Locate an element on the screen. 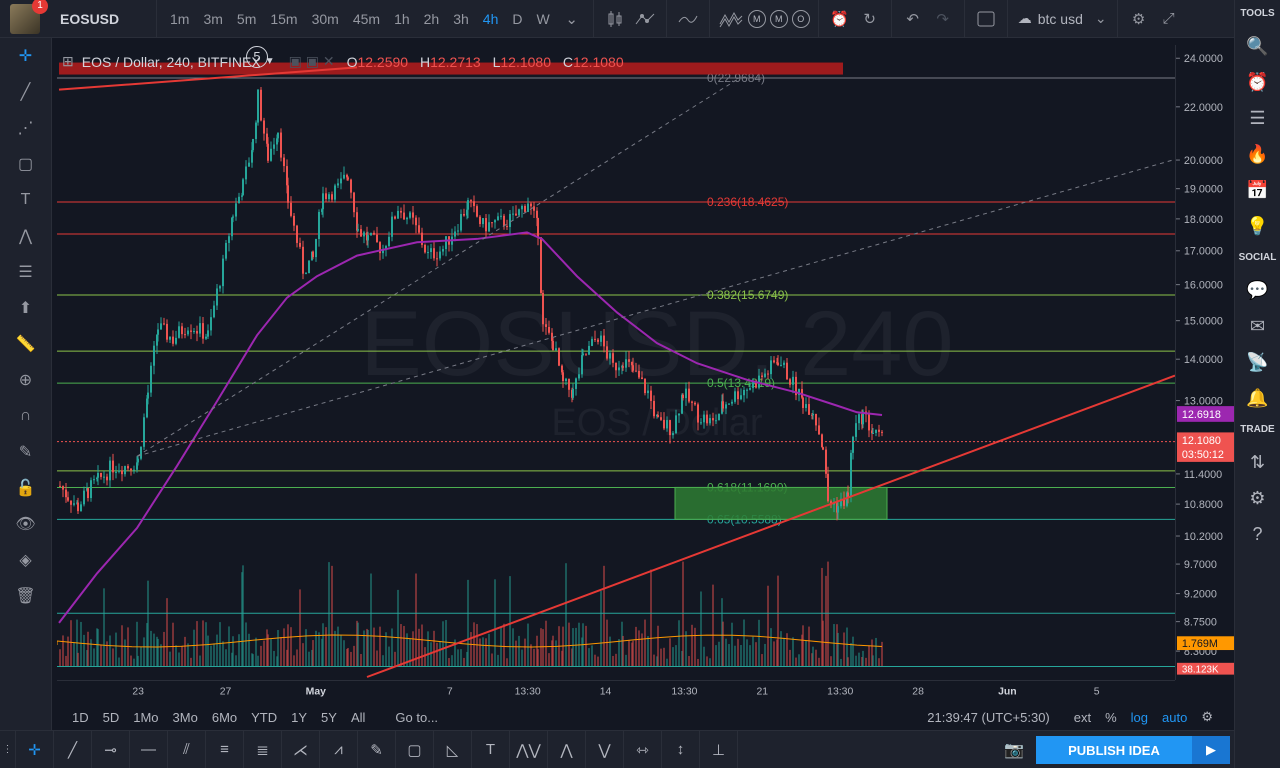 Image resolution: width=1280 pixels, height=768 pixels. log-toggle: log is located at coordinates (1139, 717).